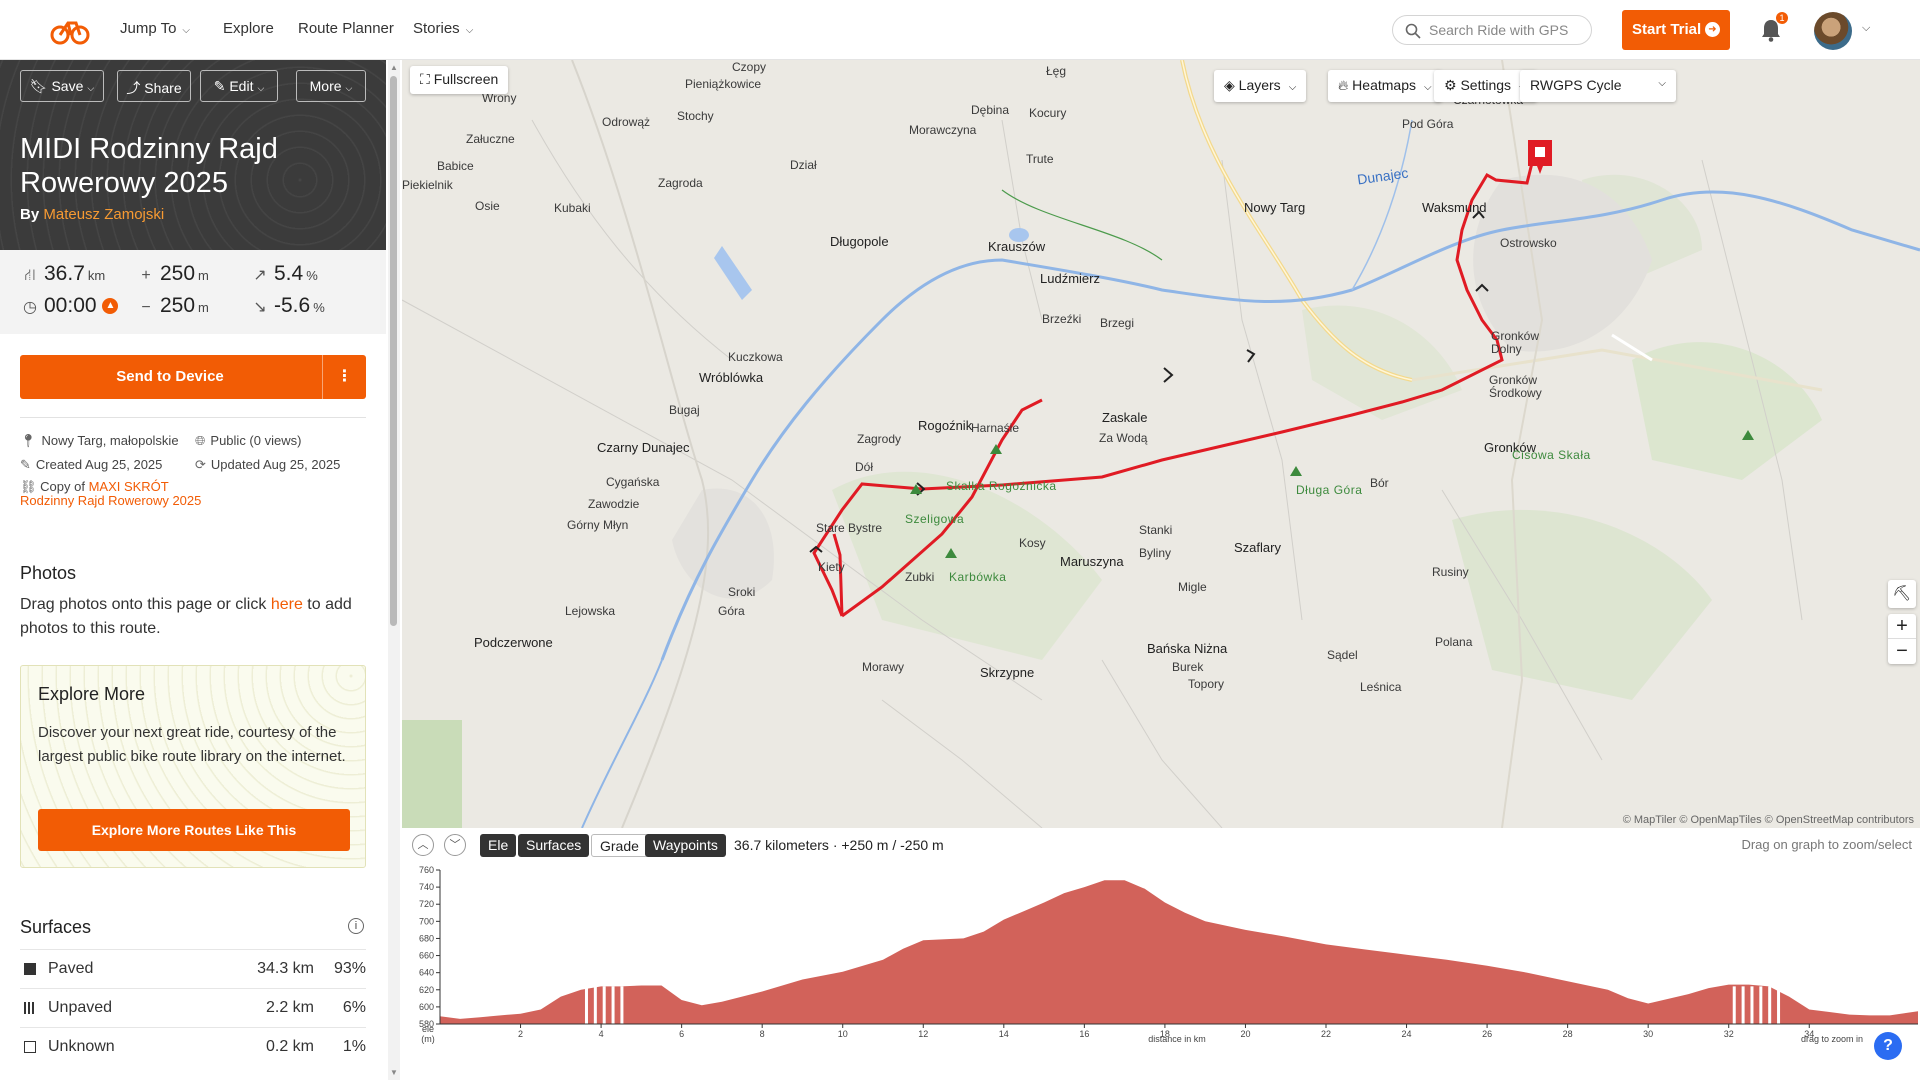 This screenshot has height=1080, width=1920. Describe the element at coordinates (354, 1046) in the screenshot. I see `surface-pct: 1%` at that location.